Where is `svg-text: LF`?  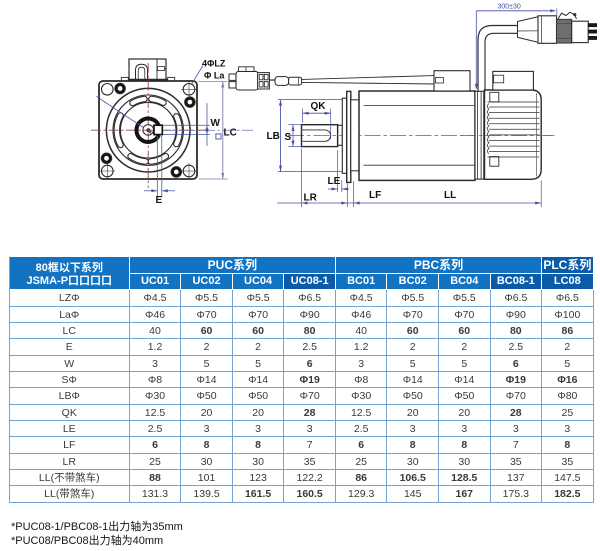 svg-text: LF is located at coordinates (375, 195).